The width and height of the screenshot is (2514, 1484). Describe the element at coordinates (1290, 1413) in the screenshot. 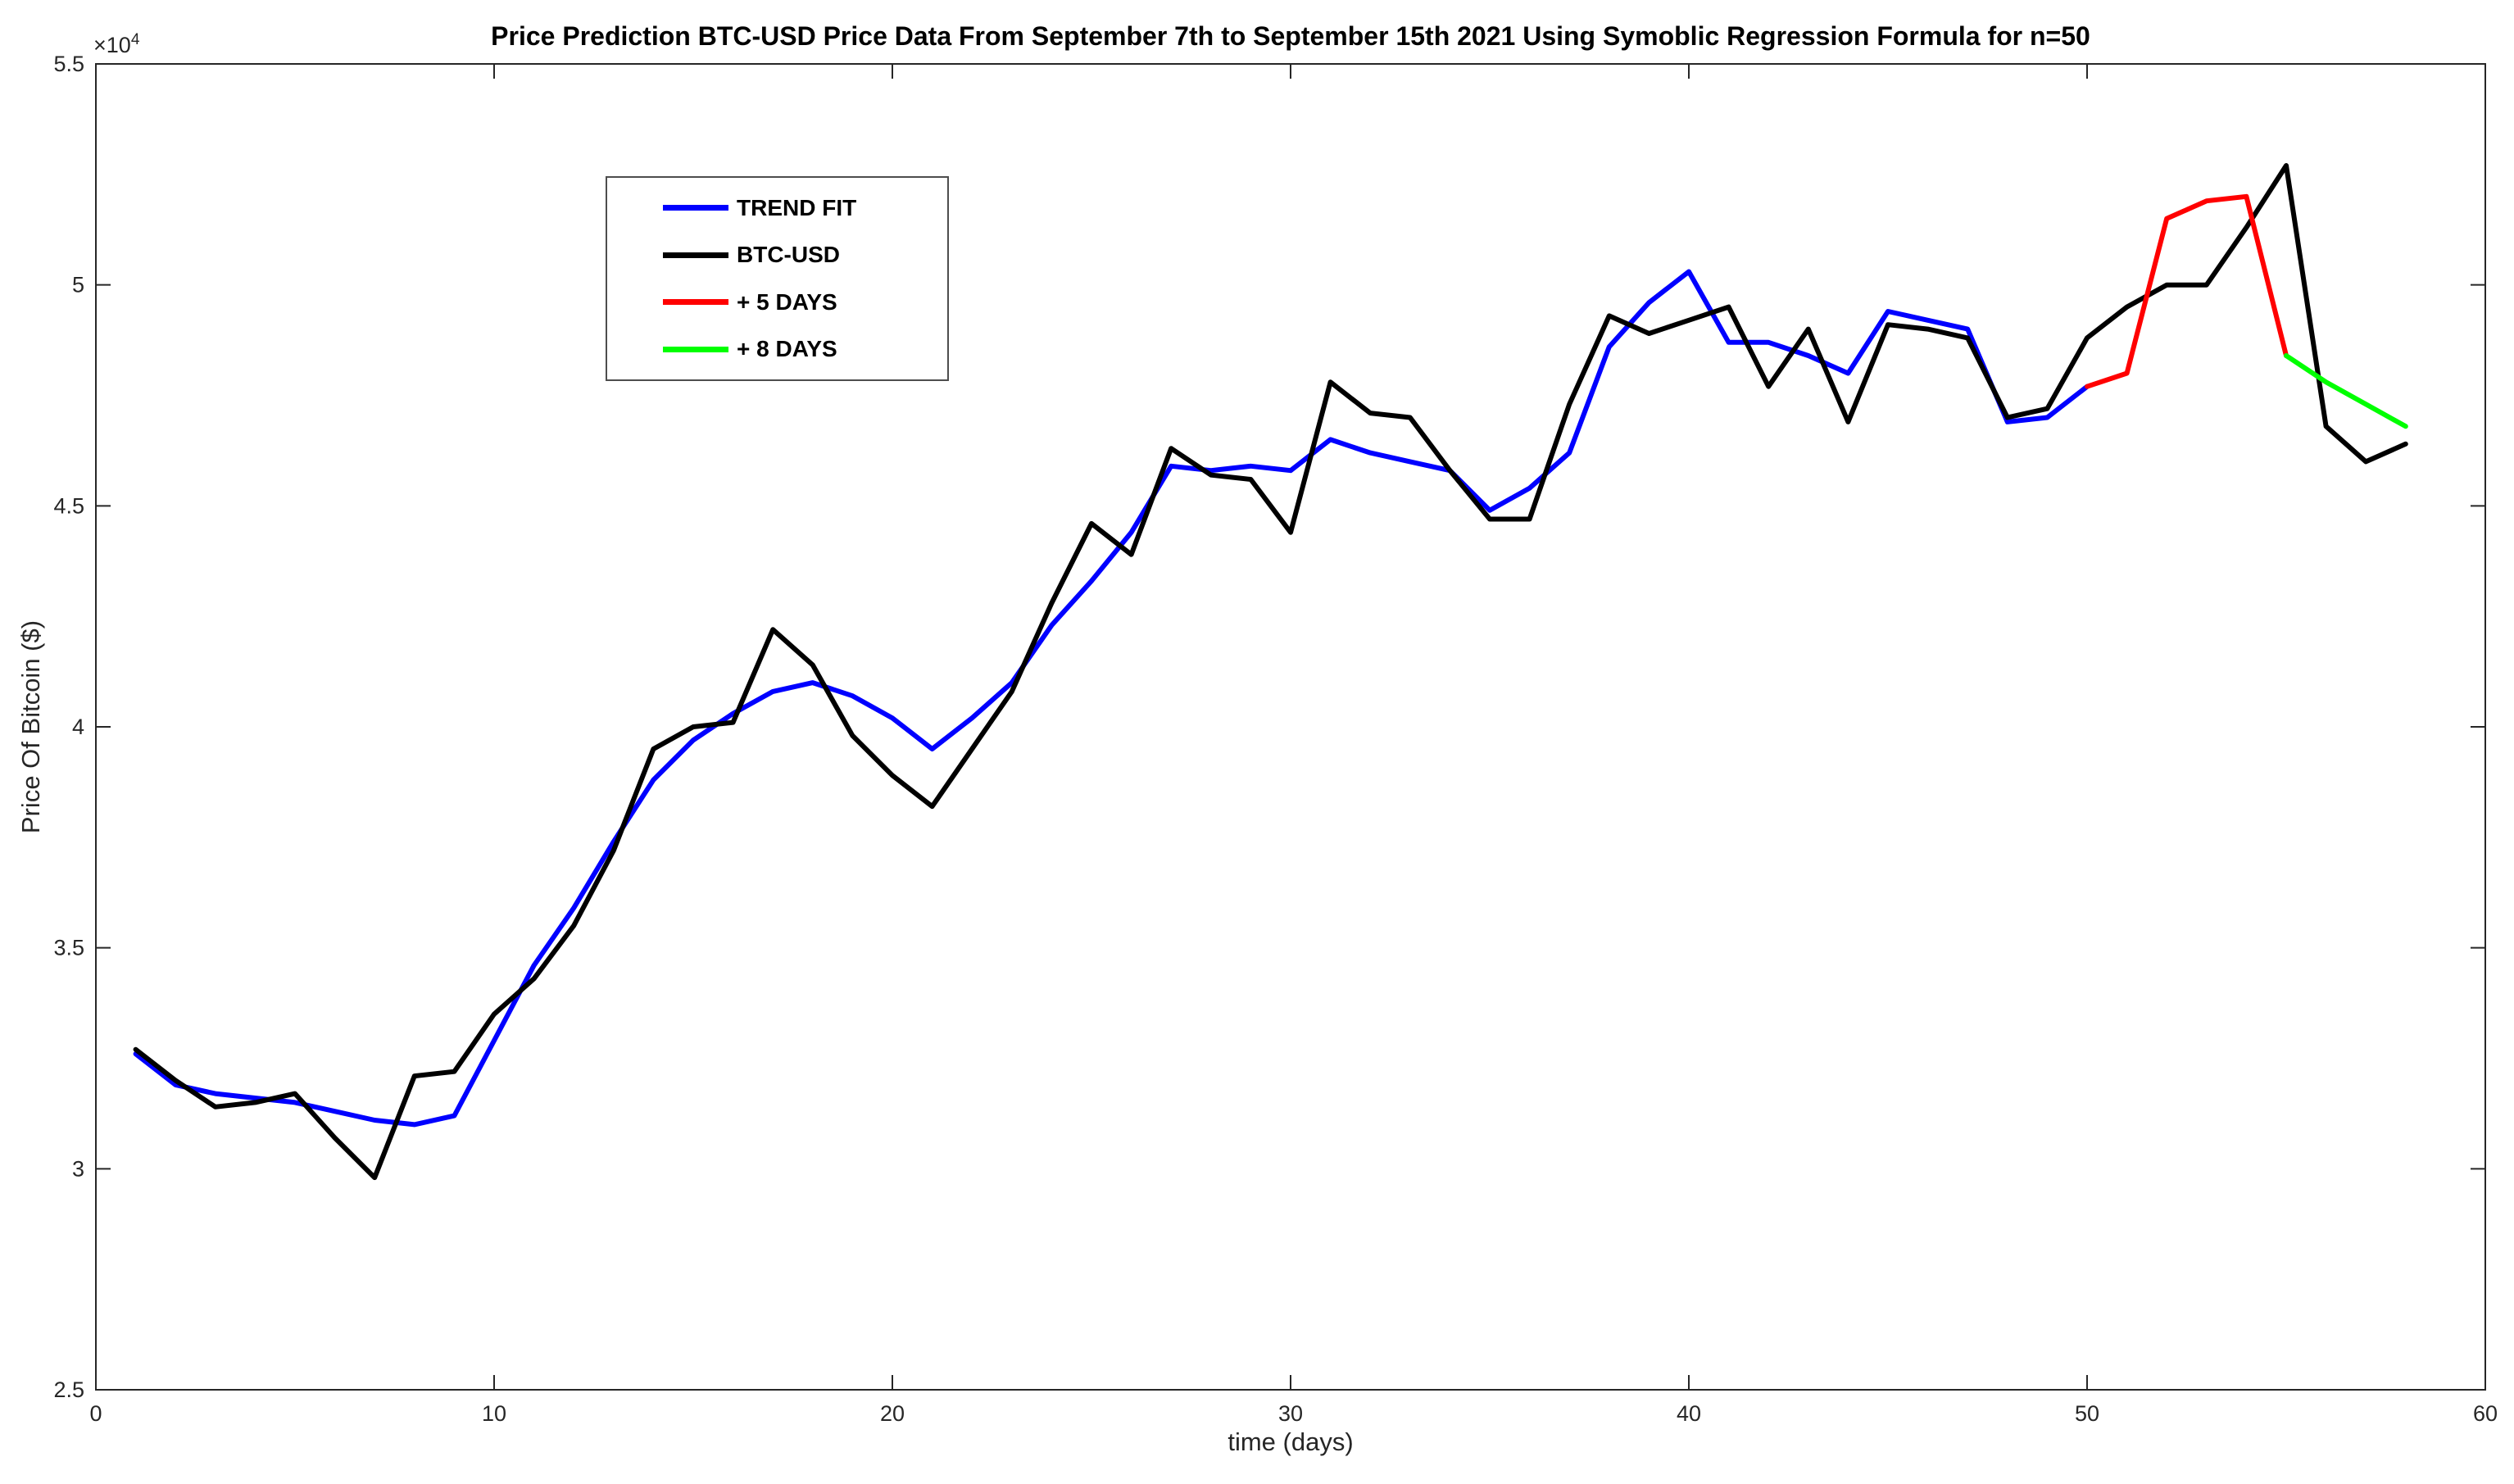

I see `x-tick-label: 30` at that location.